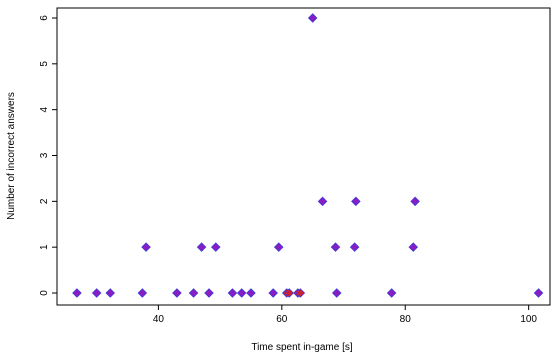 The image size is (556, 358). I want to click on y-tick-label: 3, so click(44, 155).